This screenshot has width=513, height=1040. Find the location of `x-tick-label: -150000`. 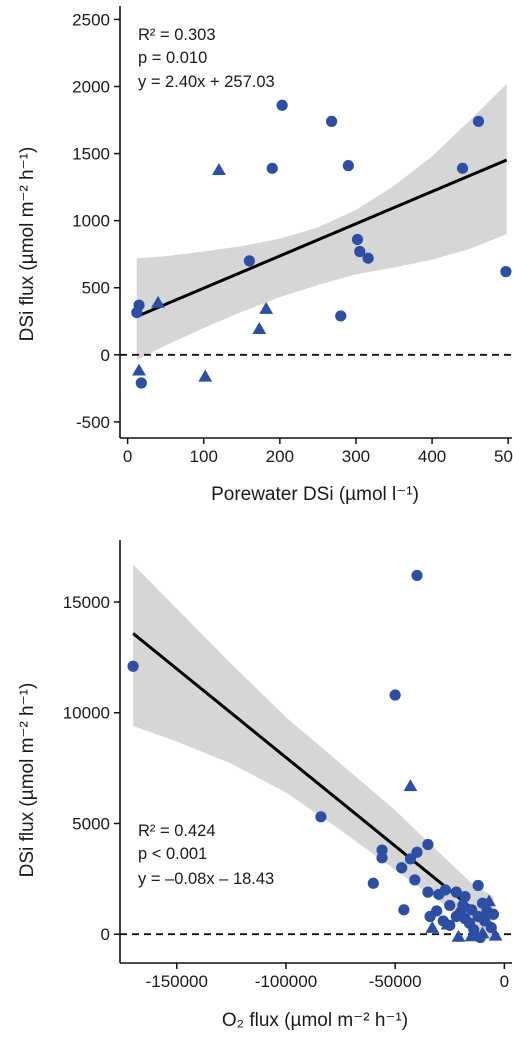

x-tick-label: -150000 is located at coordinates (177, 981).